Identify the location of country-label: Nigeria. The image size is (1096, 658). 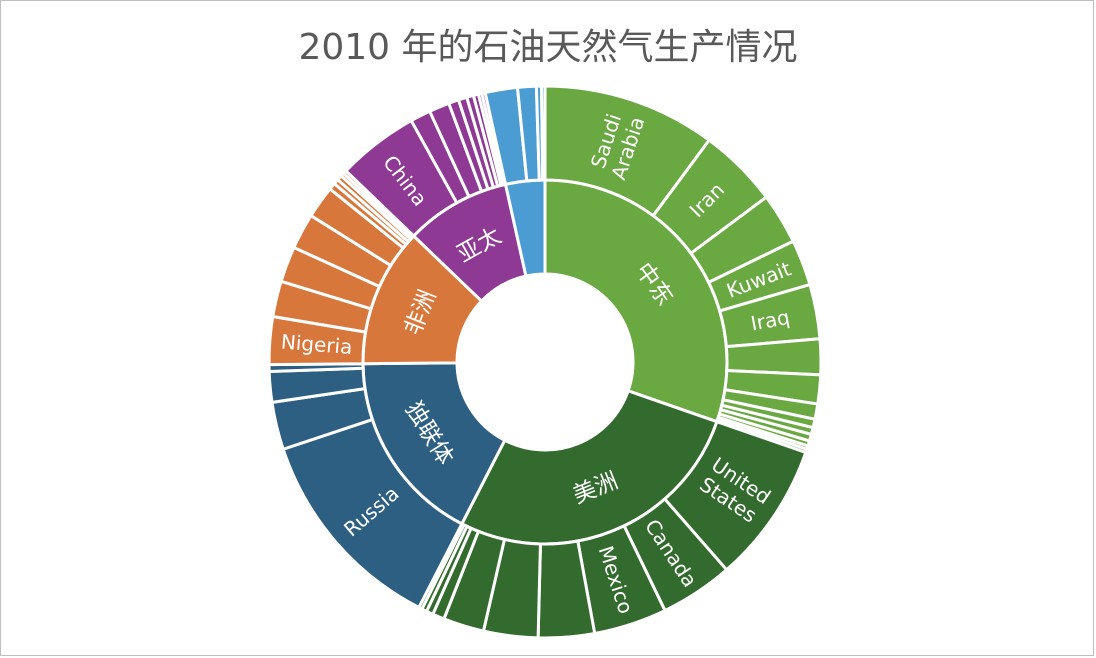
(316, 345).